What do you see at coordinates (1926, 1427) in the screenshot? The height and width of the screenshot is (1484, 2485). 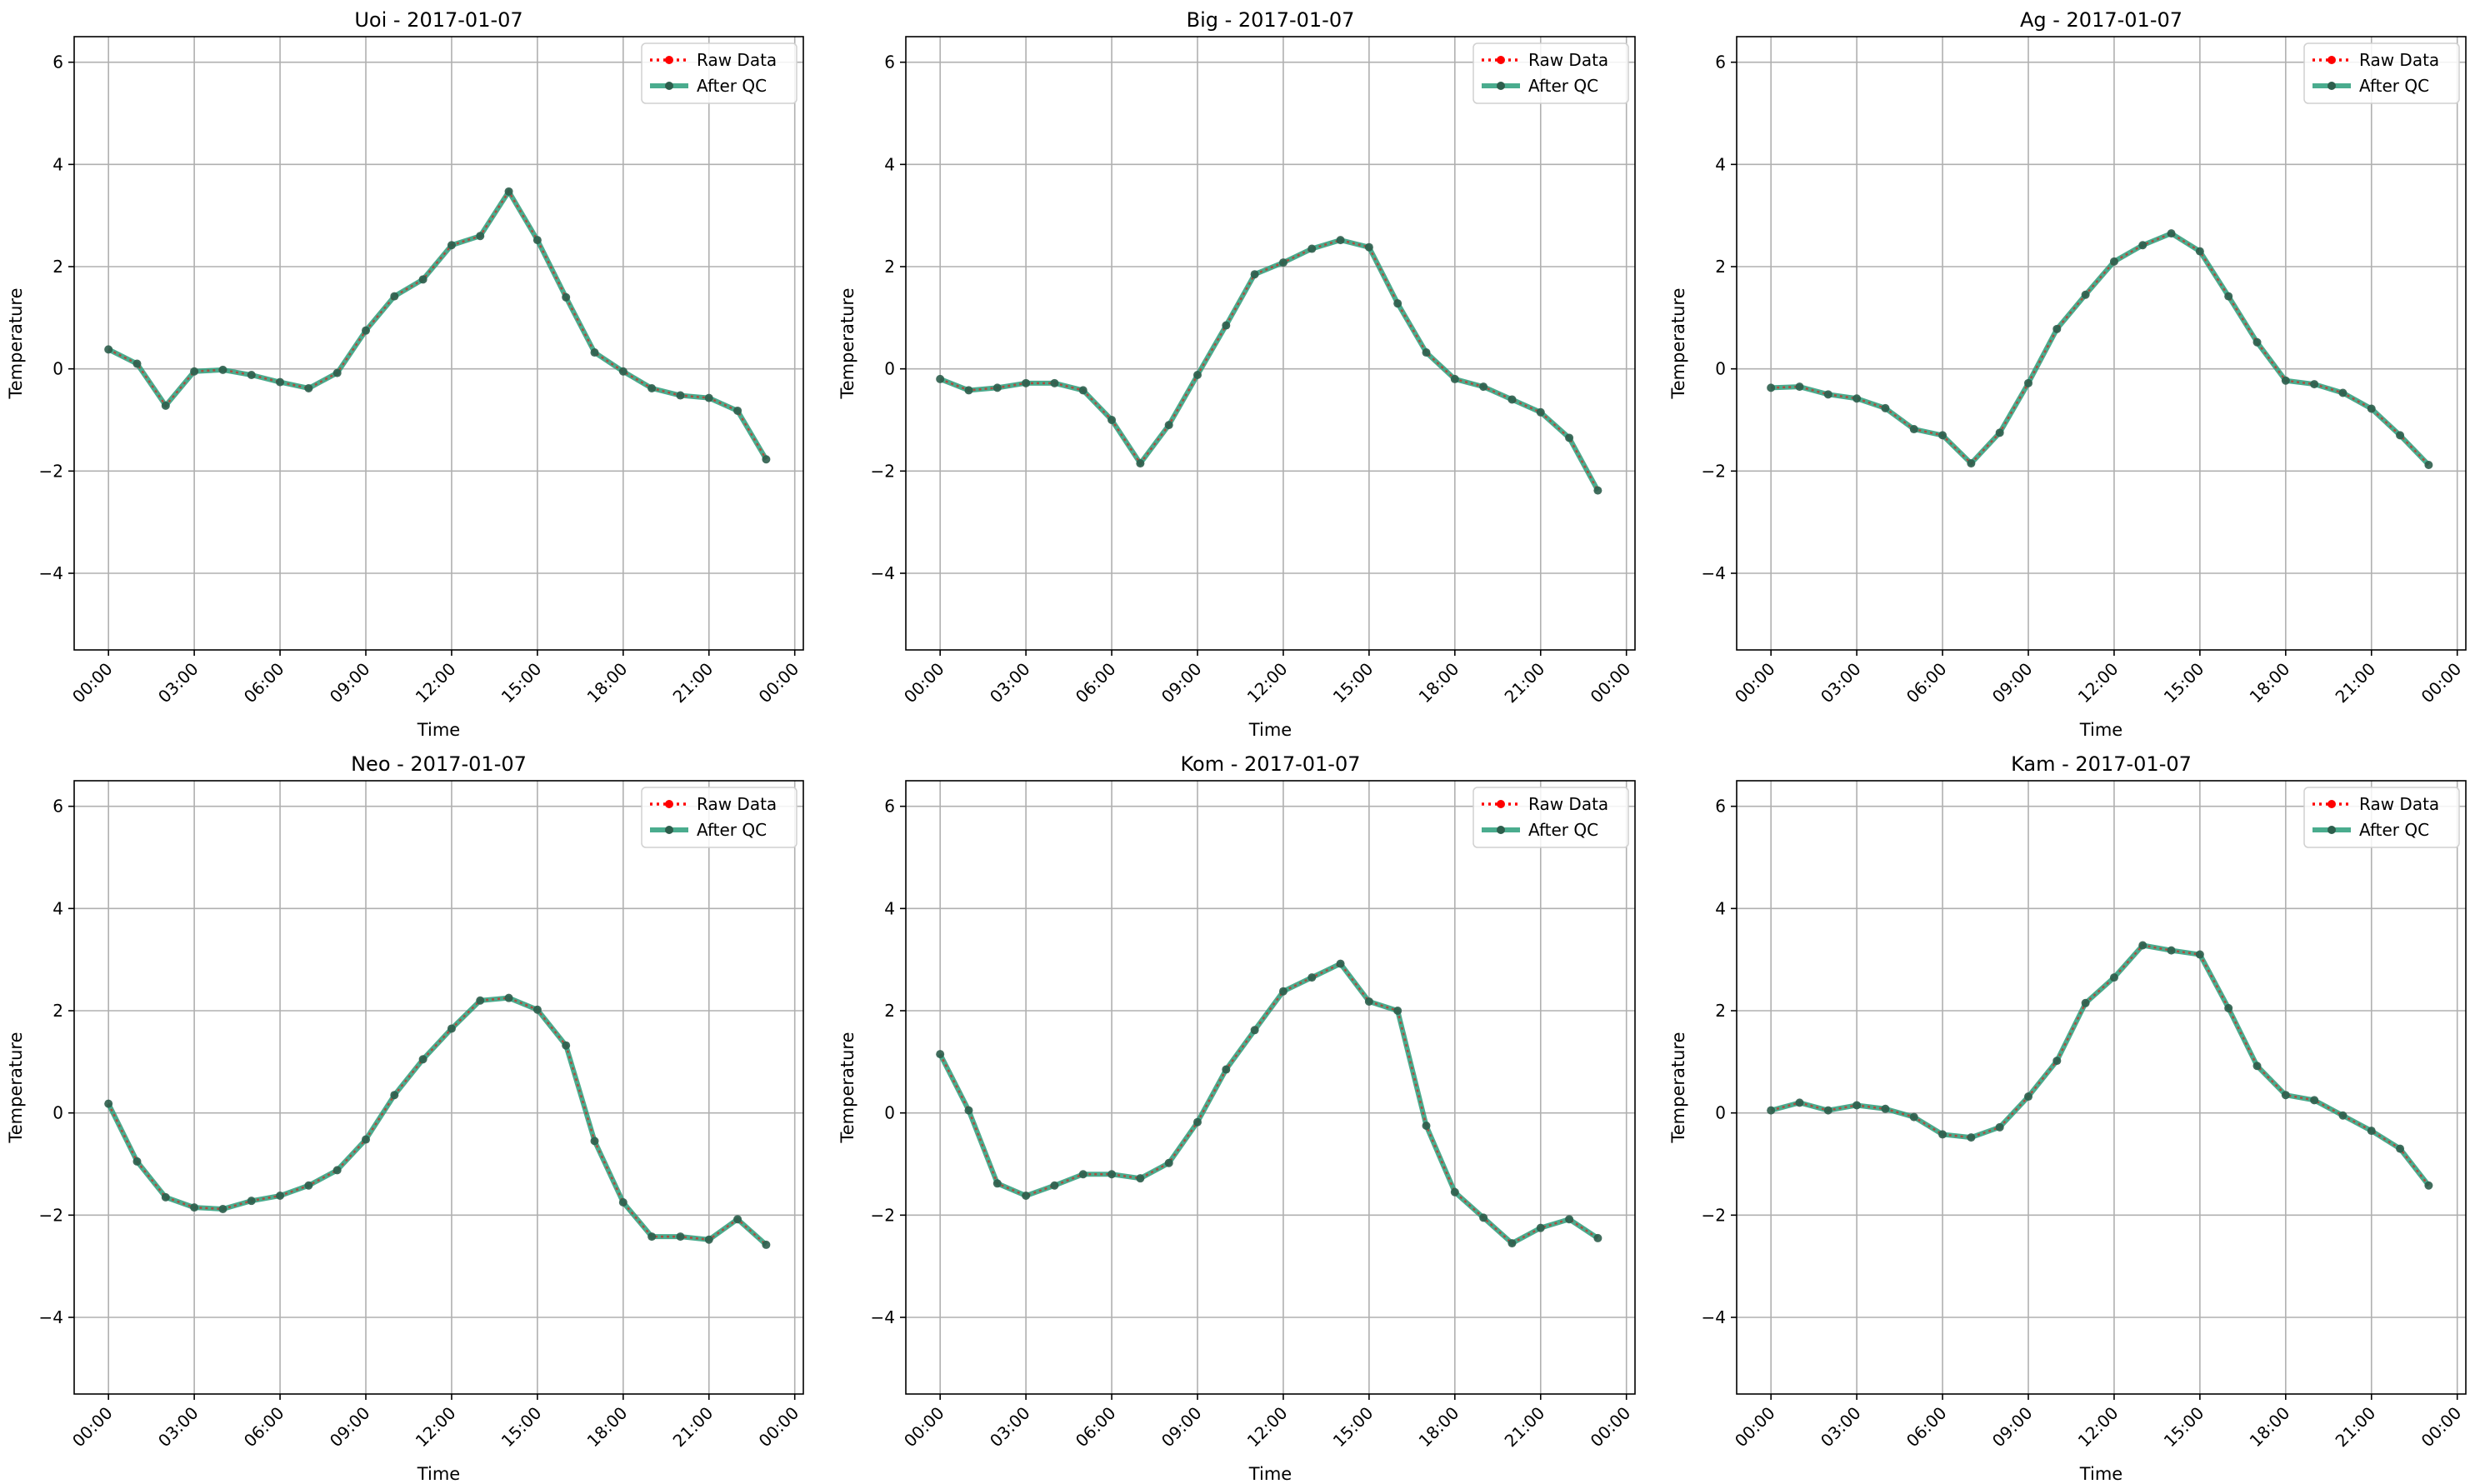 I see `x-tick-label: 06:00` at bounding box center [1926, 1427].